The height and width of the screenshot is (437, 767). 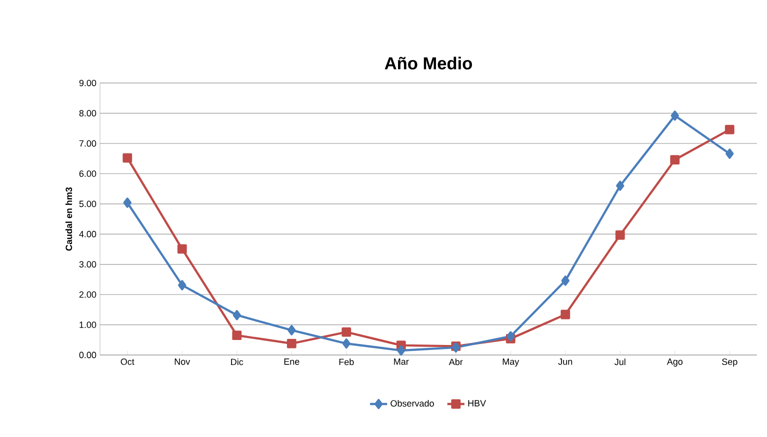 I want to click on legend-label: HBV, so click(x=477, y=403).